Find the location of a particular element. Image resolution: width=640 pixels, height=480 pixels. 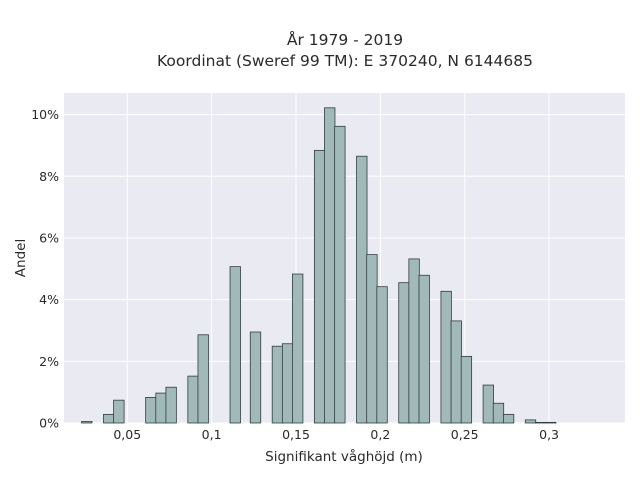

chart-title: År 1979 - 2019 is located at coordinates (345, 39).